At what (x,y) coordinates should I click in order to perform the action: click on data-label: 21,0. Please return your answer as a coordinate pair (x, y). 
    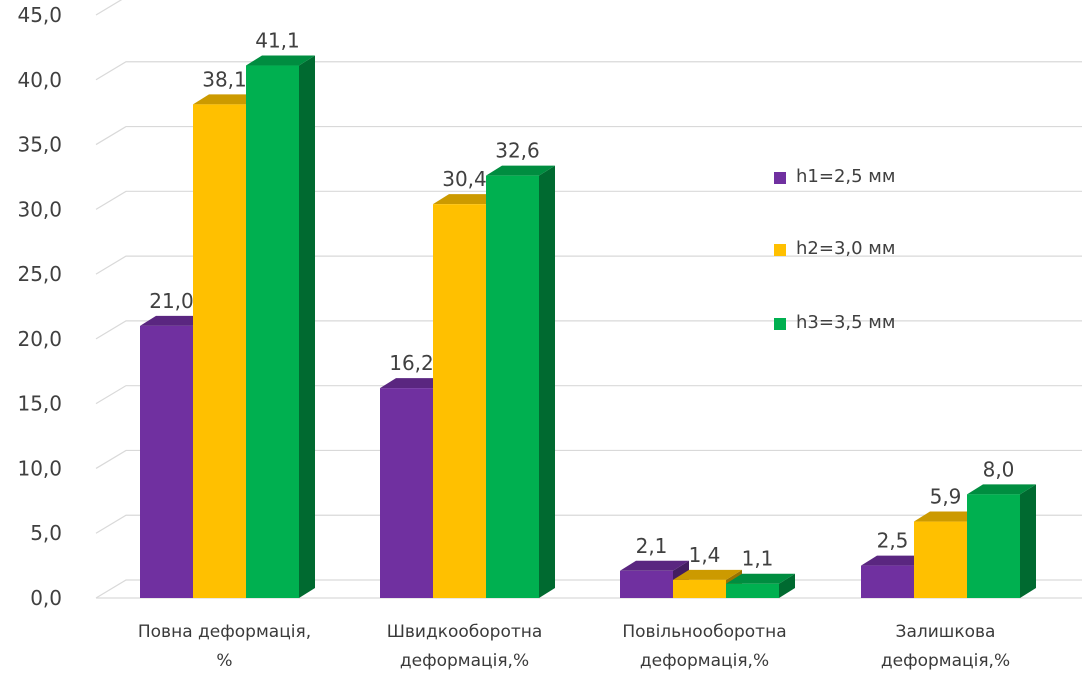
    Looking at the image, I should click on (171, 301).